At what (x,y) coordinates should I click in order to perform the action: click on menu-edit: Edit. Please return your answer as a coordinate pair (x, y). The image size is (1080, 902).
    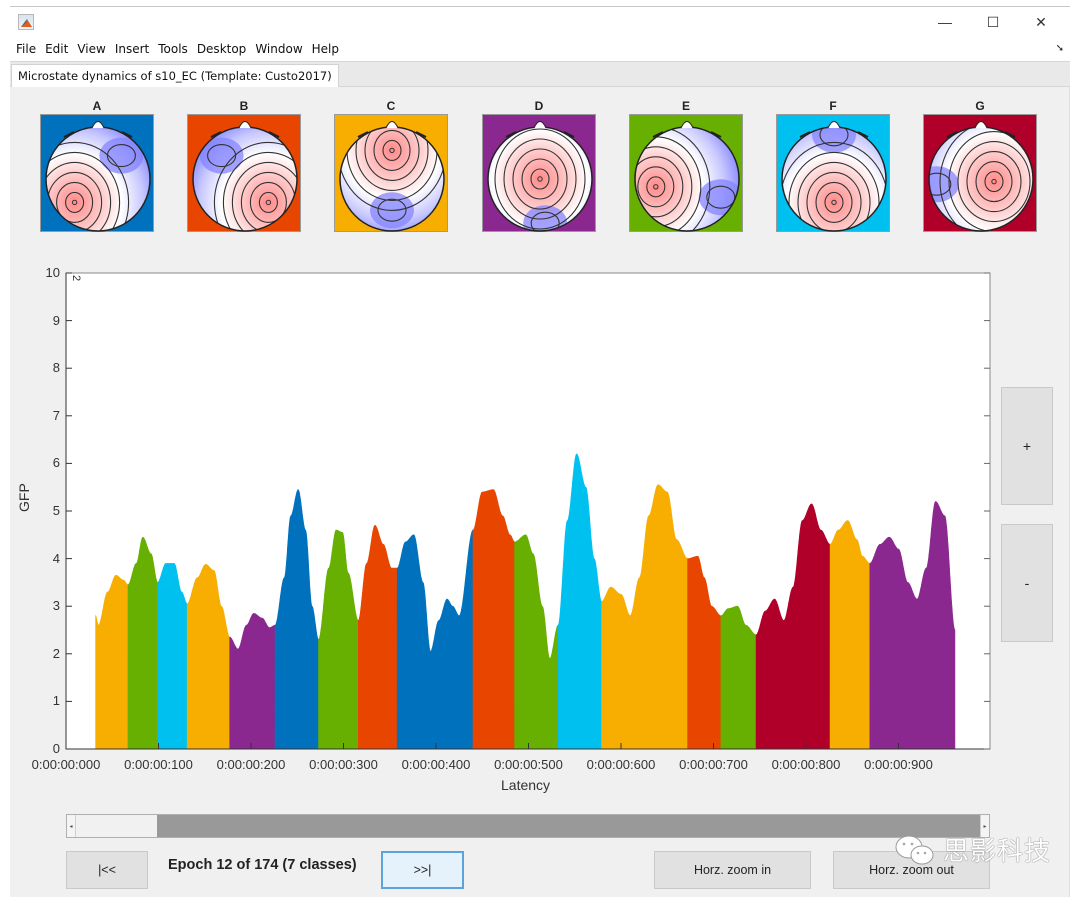
    Looking at the image, I should click on (57, 49).